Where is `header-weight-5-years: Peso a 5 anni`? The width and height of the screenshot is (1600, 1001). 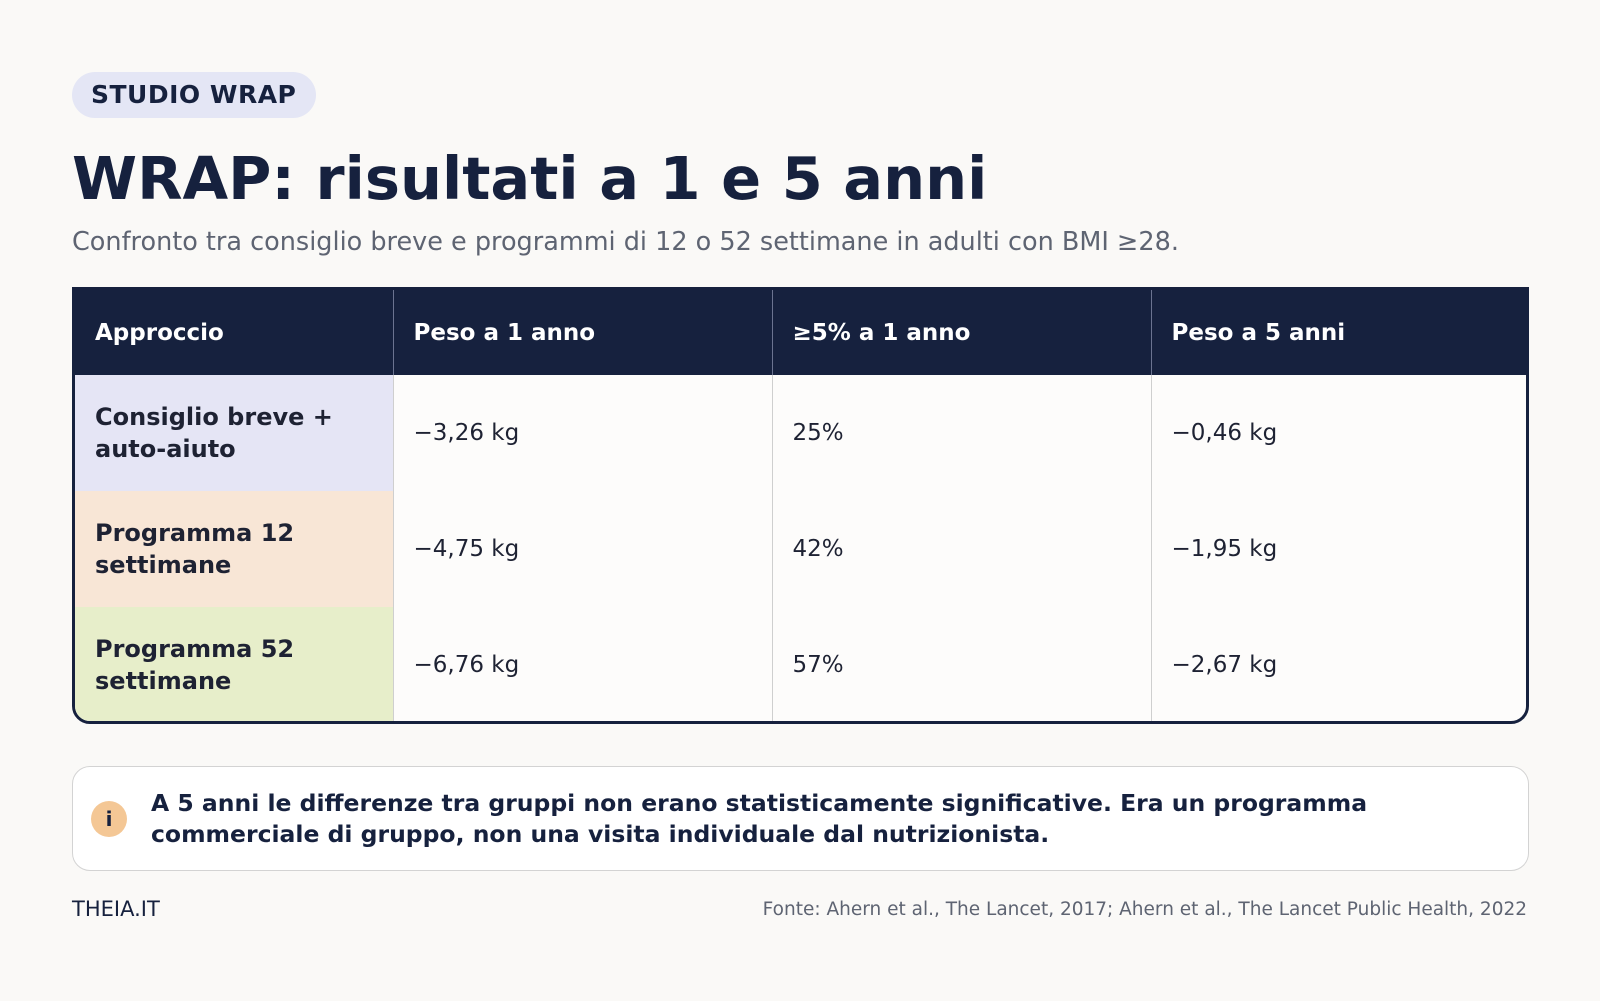
header-weight-5-years: Peso a 5 anni is located at coordinates (1338, 332).